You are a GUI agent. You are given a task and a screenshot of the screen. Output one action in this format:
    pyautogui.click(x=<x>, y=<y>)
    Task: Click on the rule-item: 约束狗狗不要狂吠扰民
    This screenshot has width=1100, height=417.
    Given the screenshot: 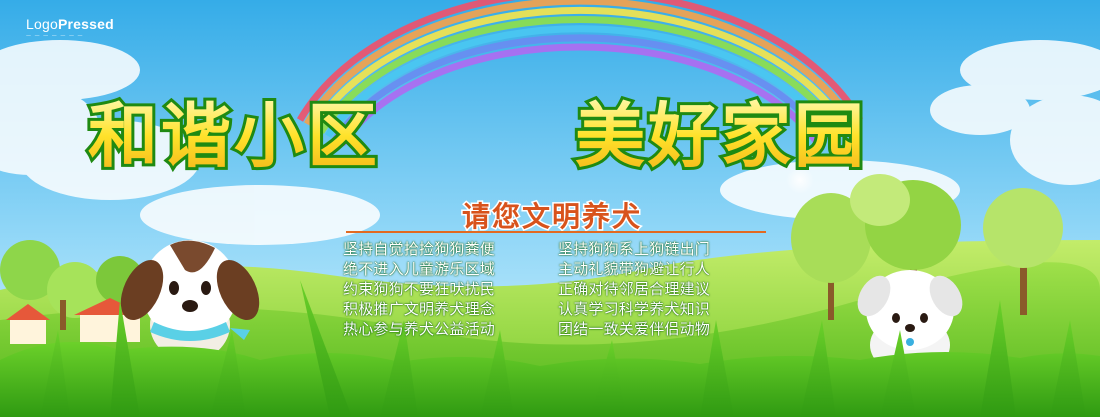 What is the action you would take?
    pyautogui.click(x=419, y=289)
    